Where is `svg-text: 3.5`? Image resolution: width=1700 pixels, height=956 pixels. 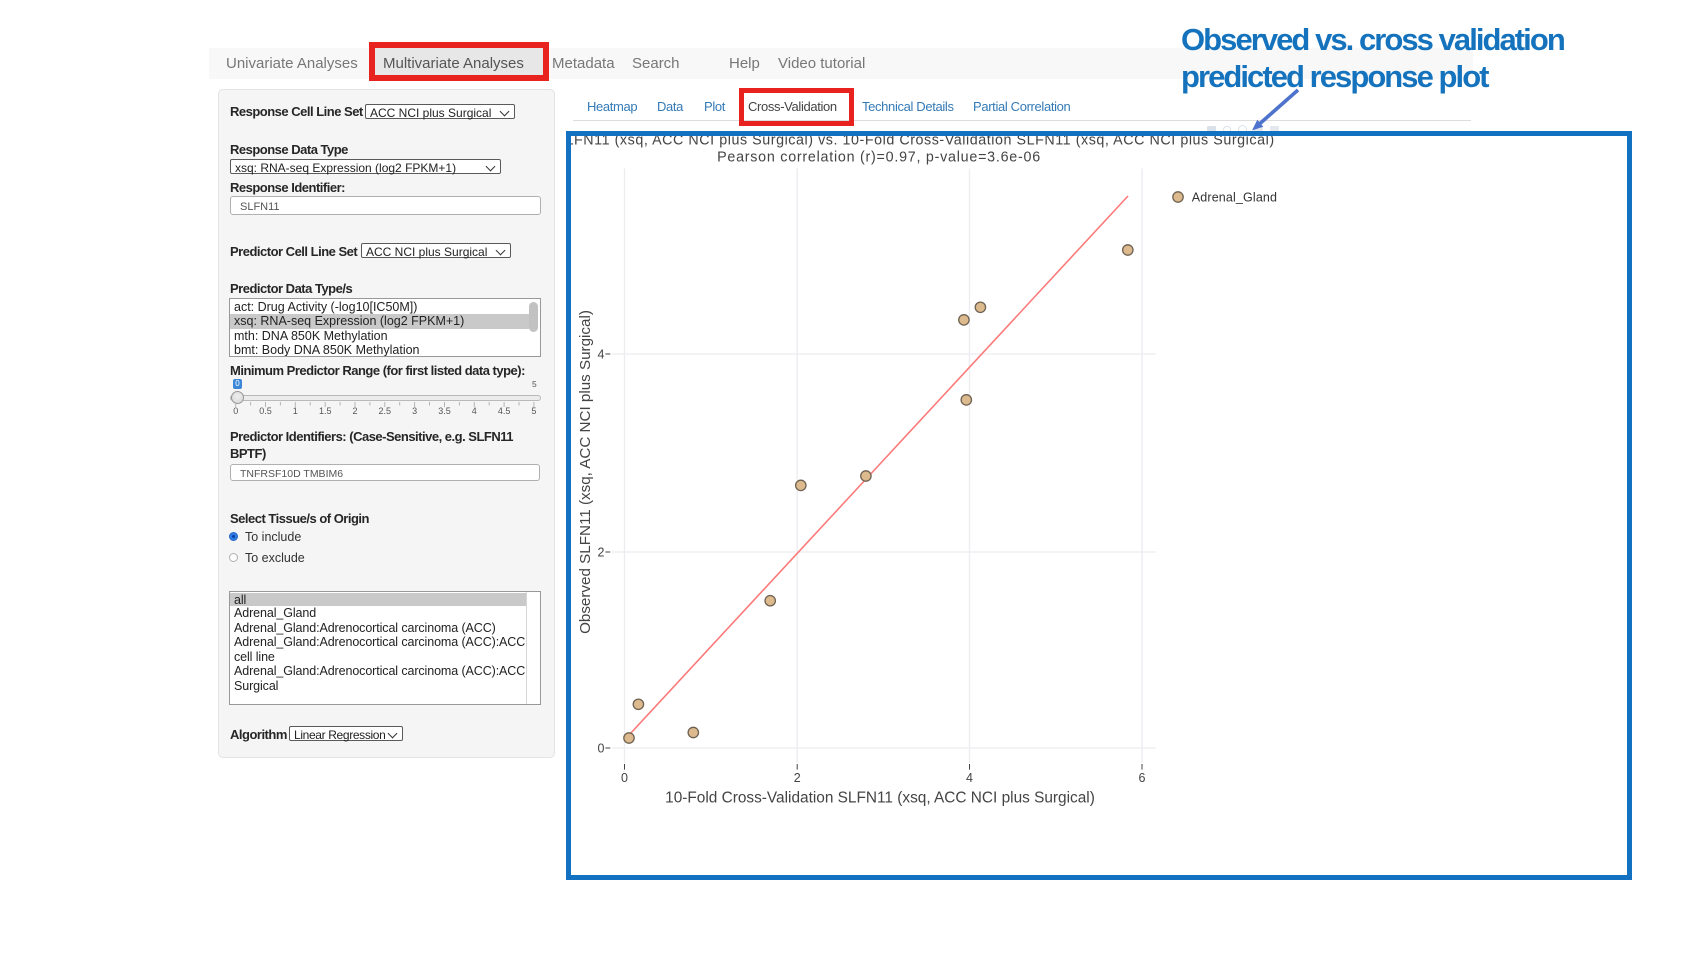 svg-text: 3.5 is located at coordinates (444, 411).